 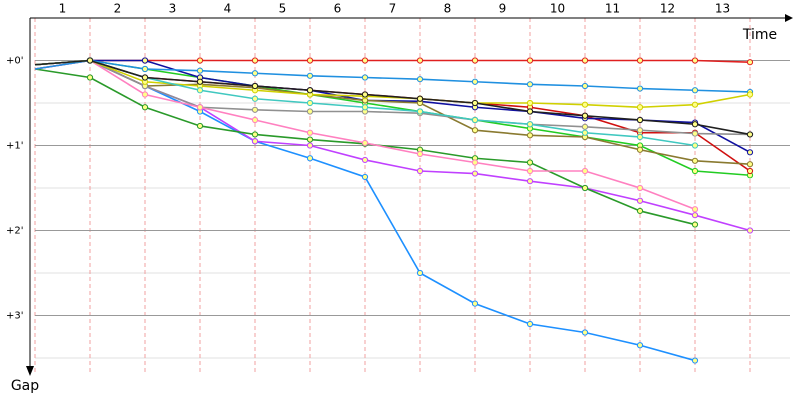 I want to click on x-tick-label: 13, so click(x=722, y=9).